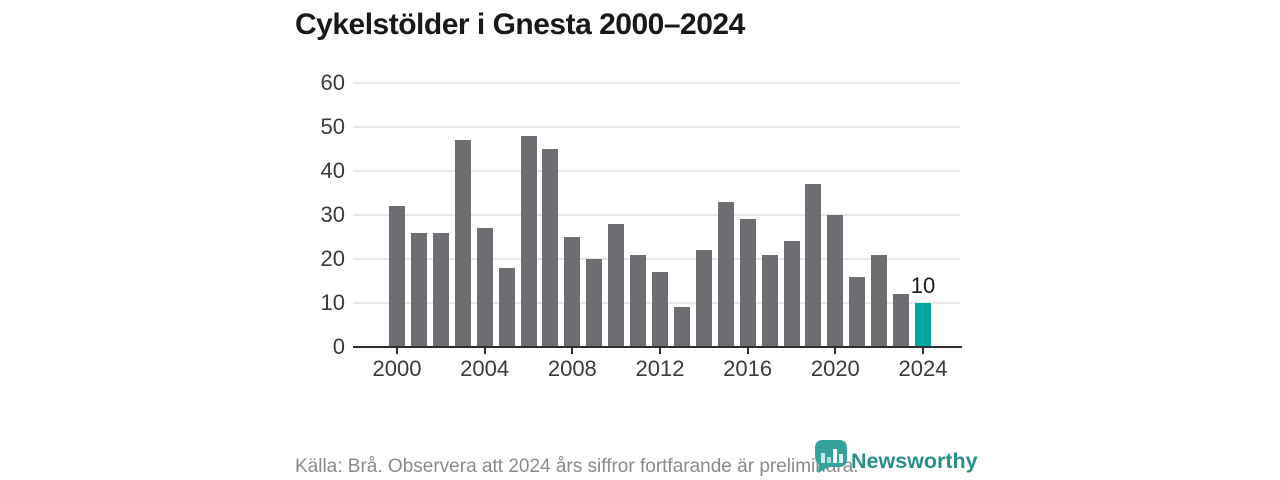  What do you see at coordinates (332, 82) in the screenshot?
I see `y-axis-label-60: 60` at bounding box center [332, 82].